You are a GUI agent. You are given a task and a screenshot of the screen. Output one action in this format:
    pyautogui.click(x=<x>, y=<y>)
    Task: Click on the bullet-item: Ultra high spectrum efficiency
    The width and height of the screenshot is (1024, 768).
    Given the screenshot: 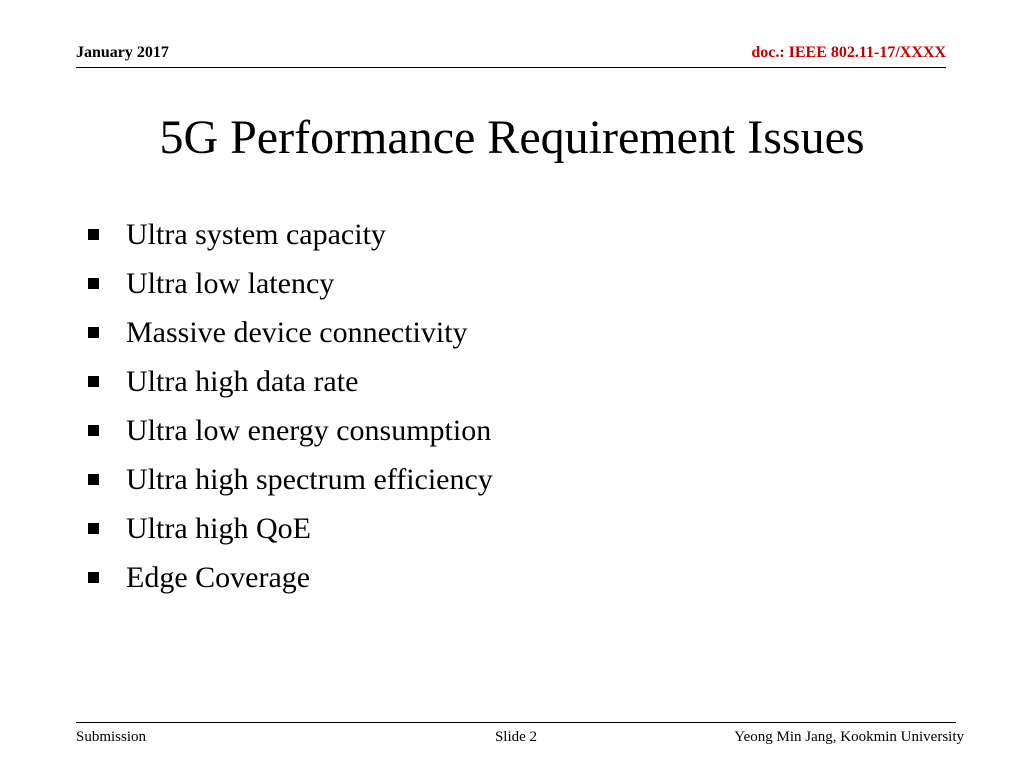 What is the action you would take?
    pyautogui.click(x=290, y=479)
    